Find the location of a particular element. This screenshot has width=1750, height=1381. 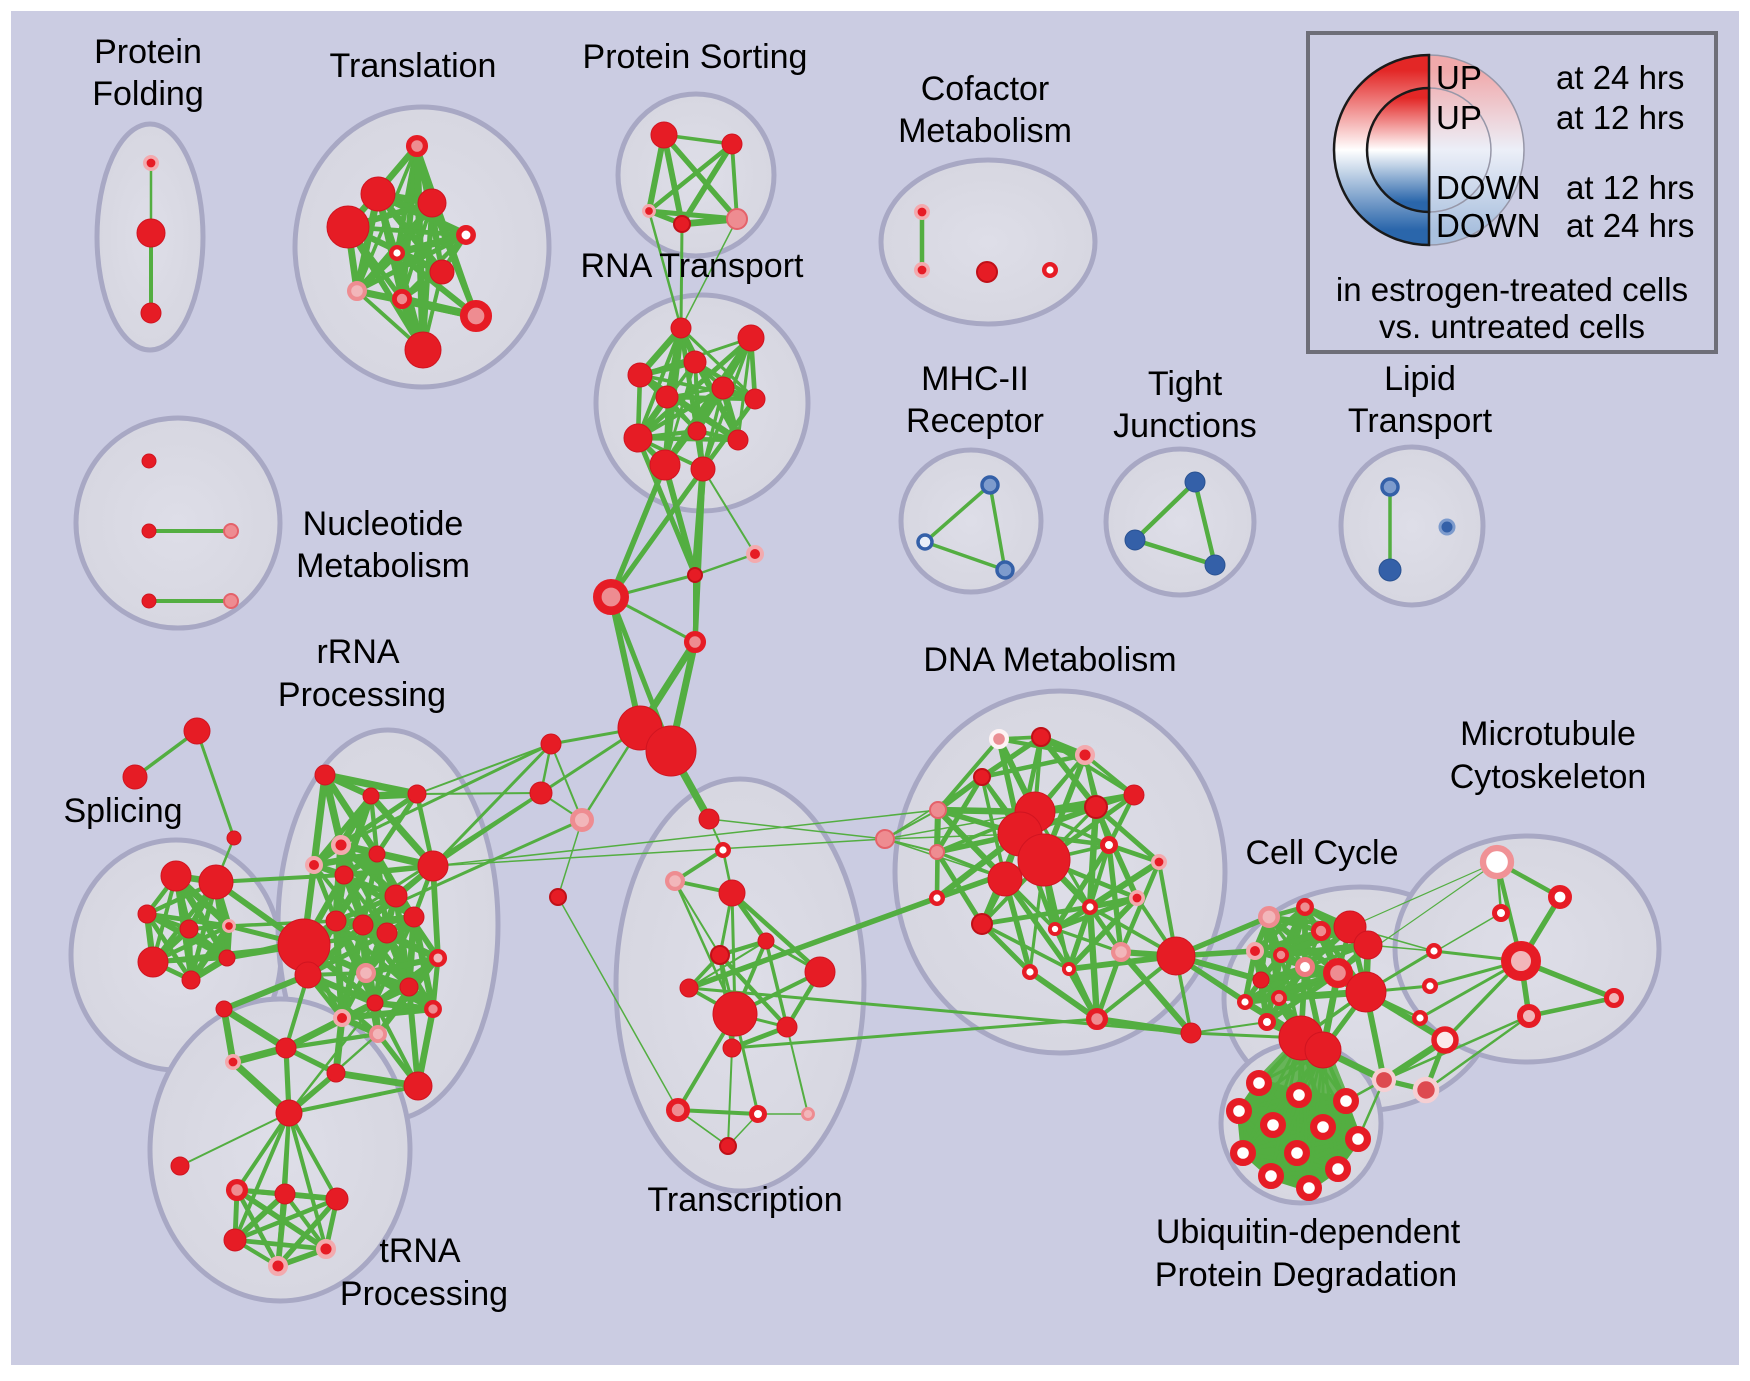

svg-text: vs. untreated cells is located at coordinates (1512, 326).